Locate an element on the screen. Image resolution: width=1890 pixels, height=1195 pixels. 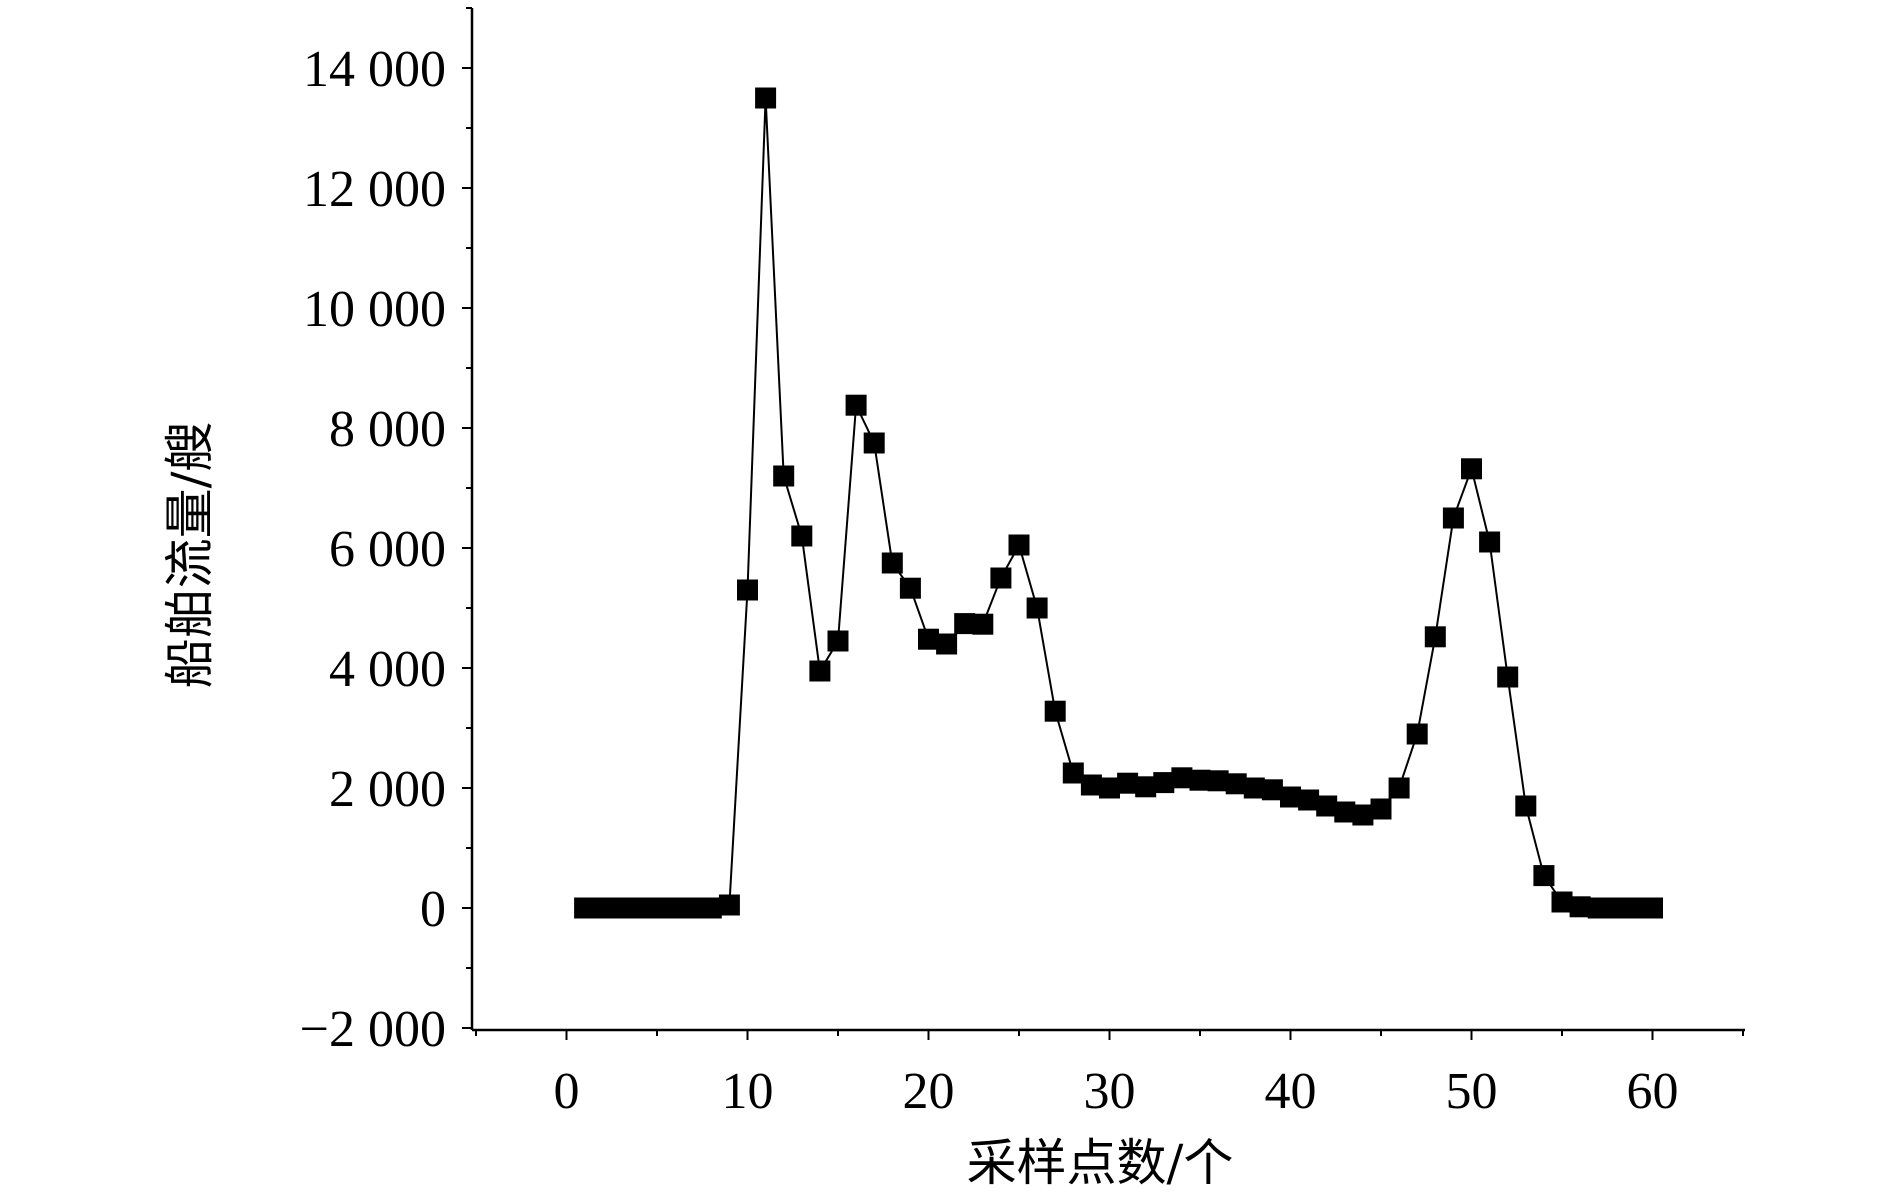
x-tick-label: 0 is located at coordinates (567, 1091).